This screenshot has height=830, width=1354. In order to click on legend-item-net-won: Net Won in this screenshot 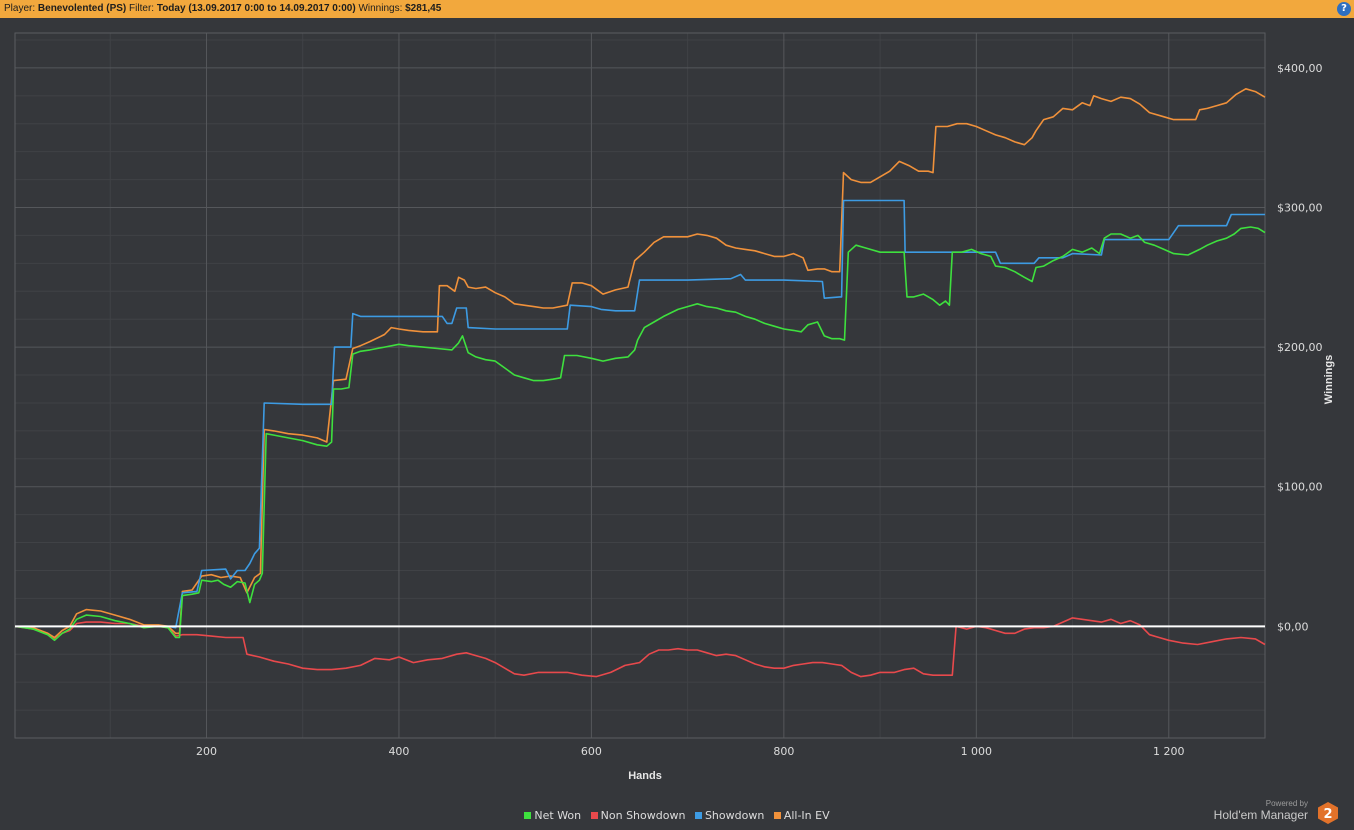, I will do `click(552, 815)`.